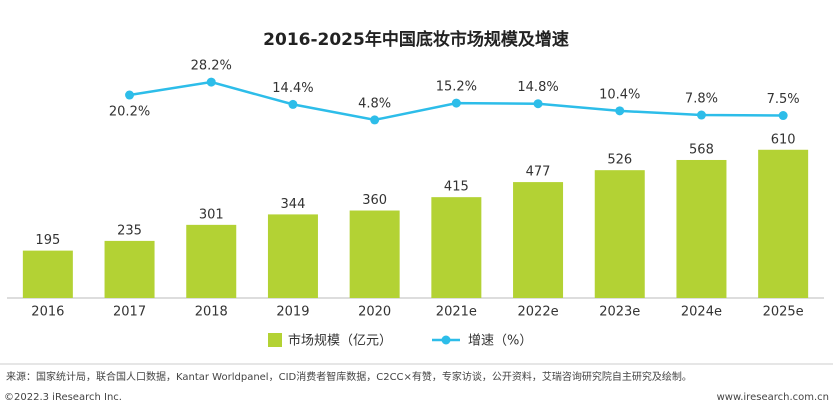  I want to click on x-tick-label: 2020, so click(374, 312).